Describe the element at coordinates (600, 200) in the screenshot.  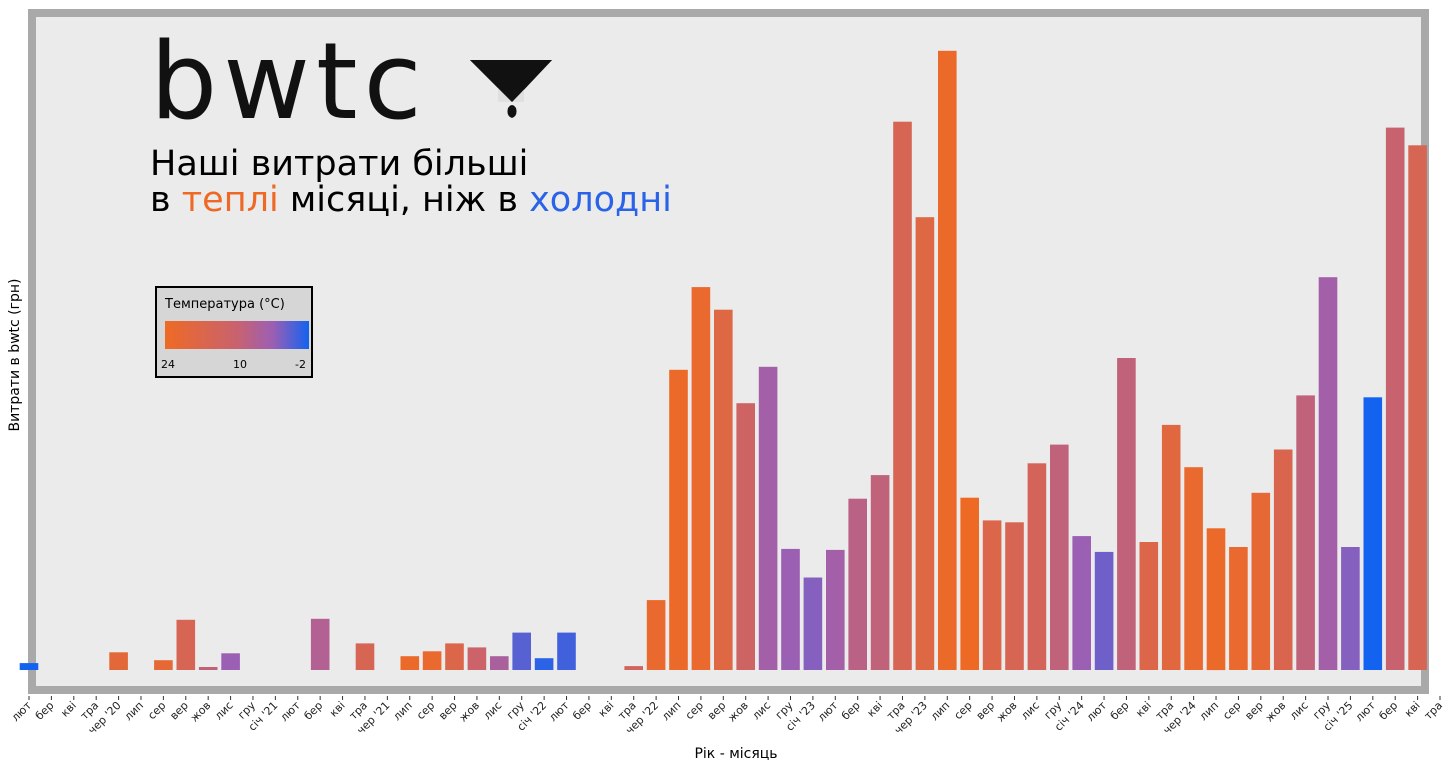
I see `headline-cold-word: холодні` at that location.